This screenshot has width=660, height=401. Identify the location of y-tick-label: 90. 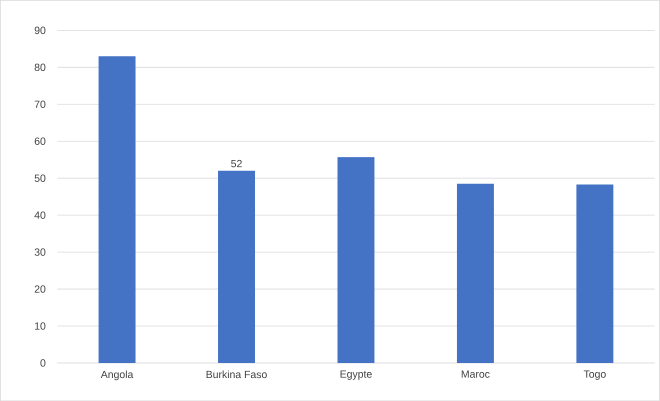
(40, 30).